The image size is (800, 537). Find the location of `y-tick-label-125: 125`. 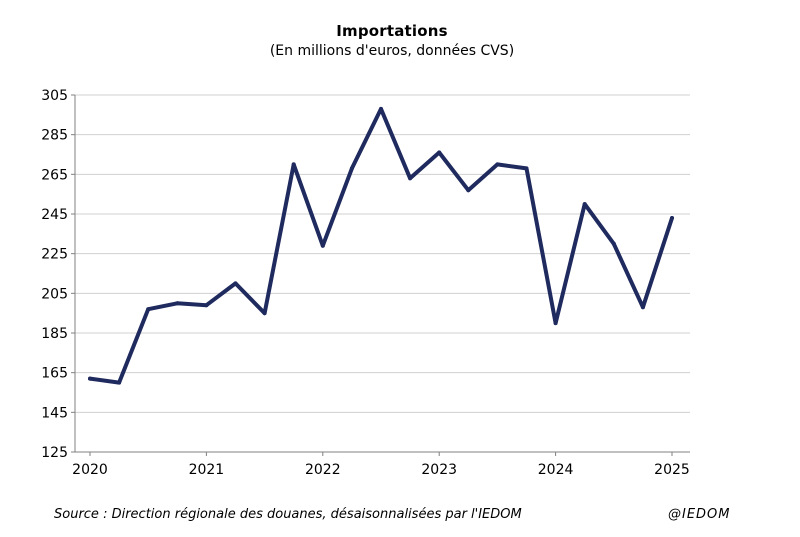

y-tick-label-125: 125 is located at coordinates (54, 453).